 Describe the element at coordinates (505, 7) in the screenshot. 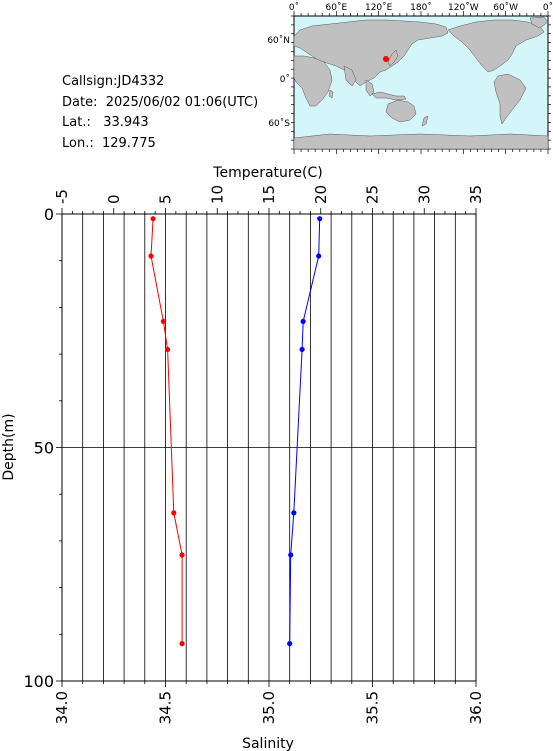

I see `map-longitude-label: 60˚W` at that location.